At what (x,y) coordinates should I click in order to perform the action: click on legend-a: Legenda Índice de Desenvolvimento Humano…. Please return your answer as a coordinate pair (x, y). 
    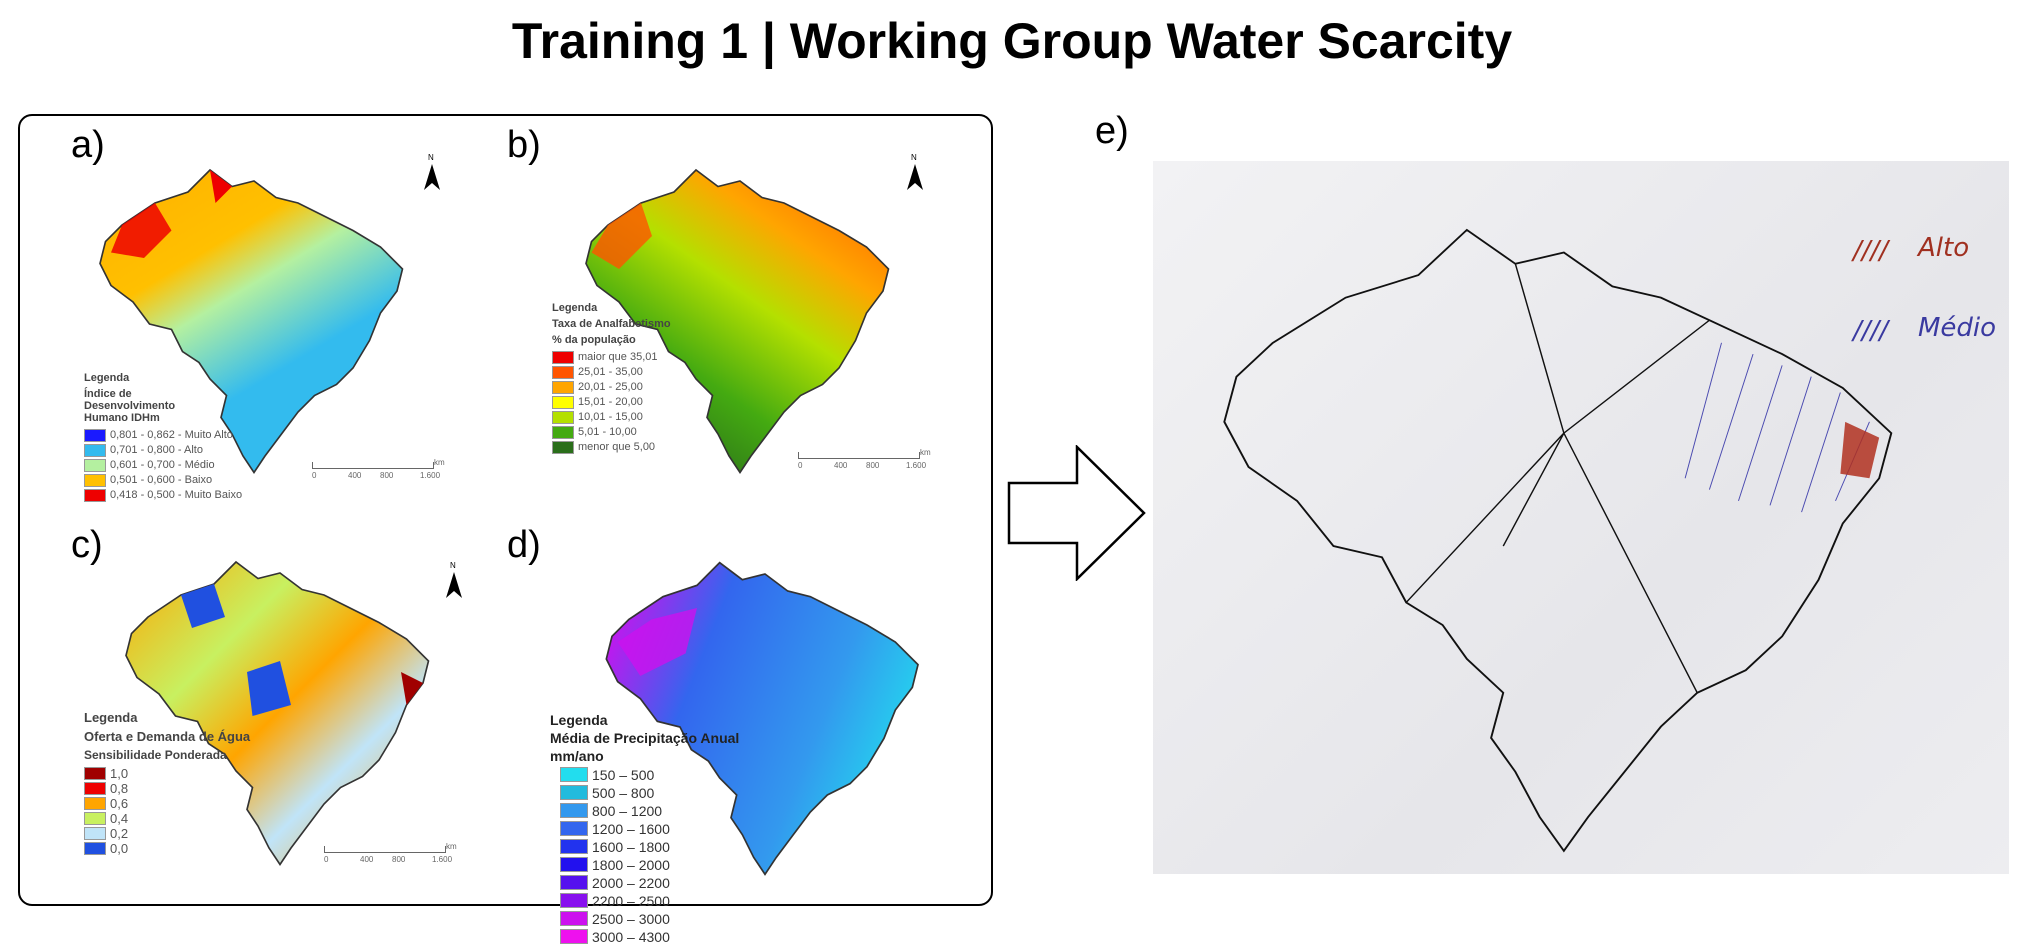
    Looking at the image, I should click on (163, 437).